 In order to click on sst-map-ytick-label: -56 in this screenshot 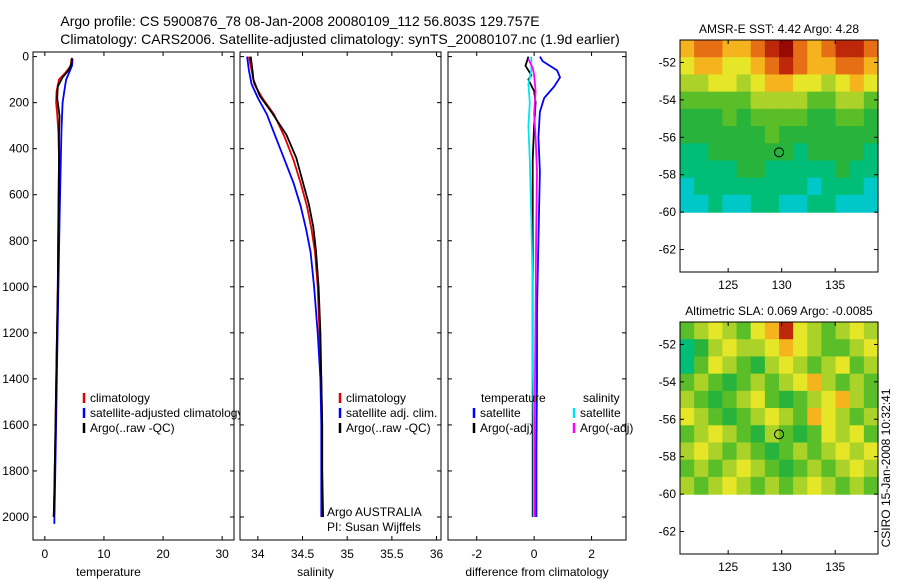, I will do `click(668, 137)`.